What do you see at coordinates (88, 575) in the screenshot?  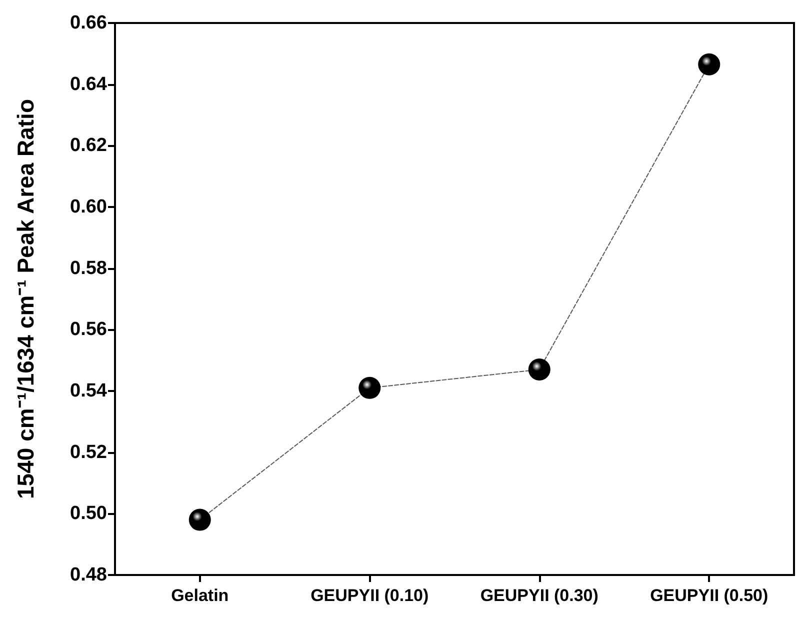 I see `y-tick-label: 0.48` at bounding box center [88, 575].